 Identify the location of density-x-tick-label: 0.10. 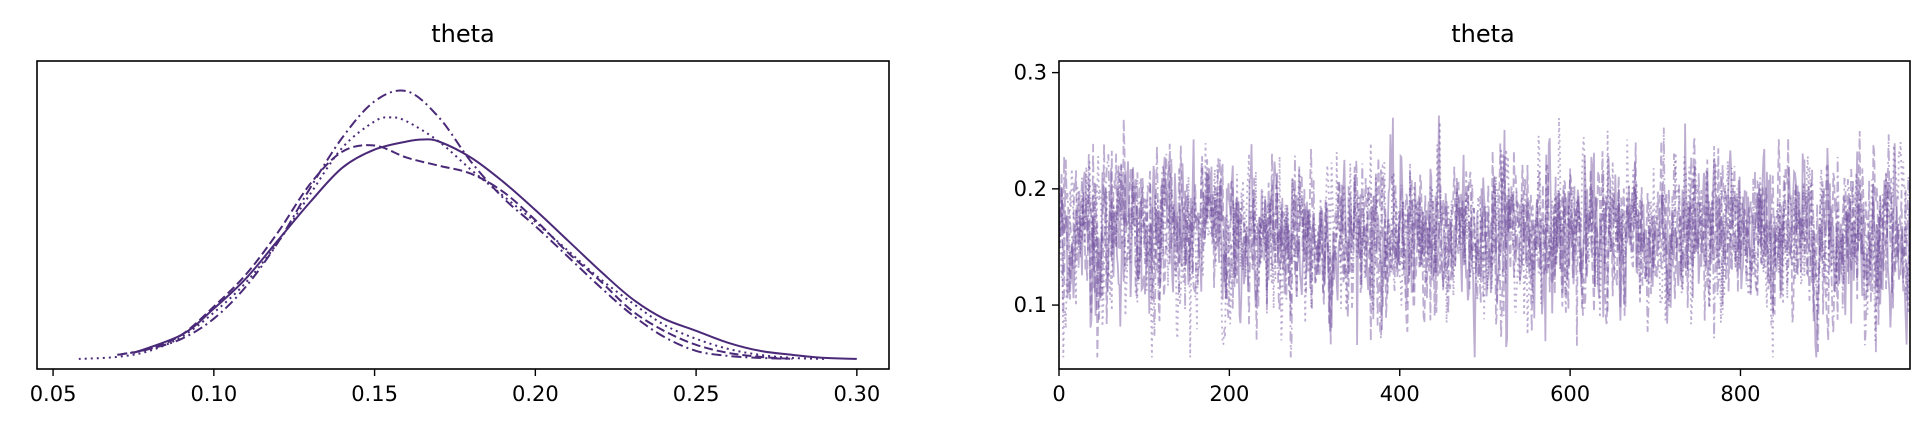
(213, 394).